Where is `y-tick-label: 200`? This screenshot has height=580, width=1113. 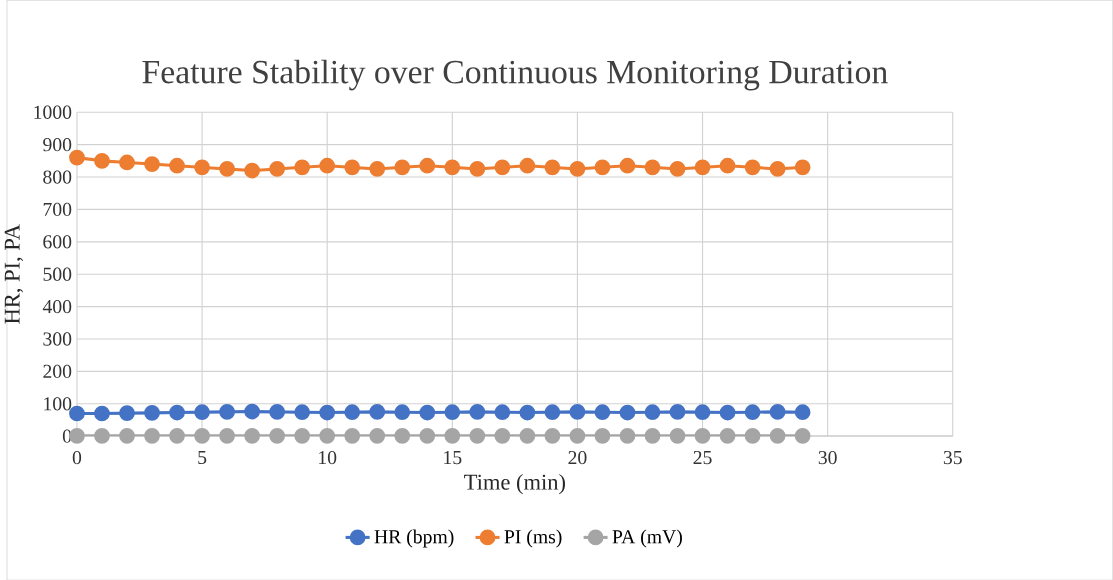
y-tick-label: 200 is located at coordinates (57, 371).